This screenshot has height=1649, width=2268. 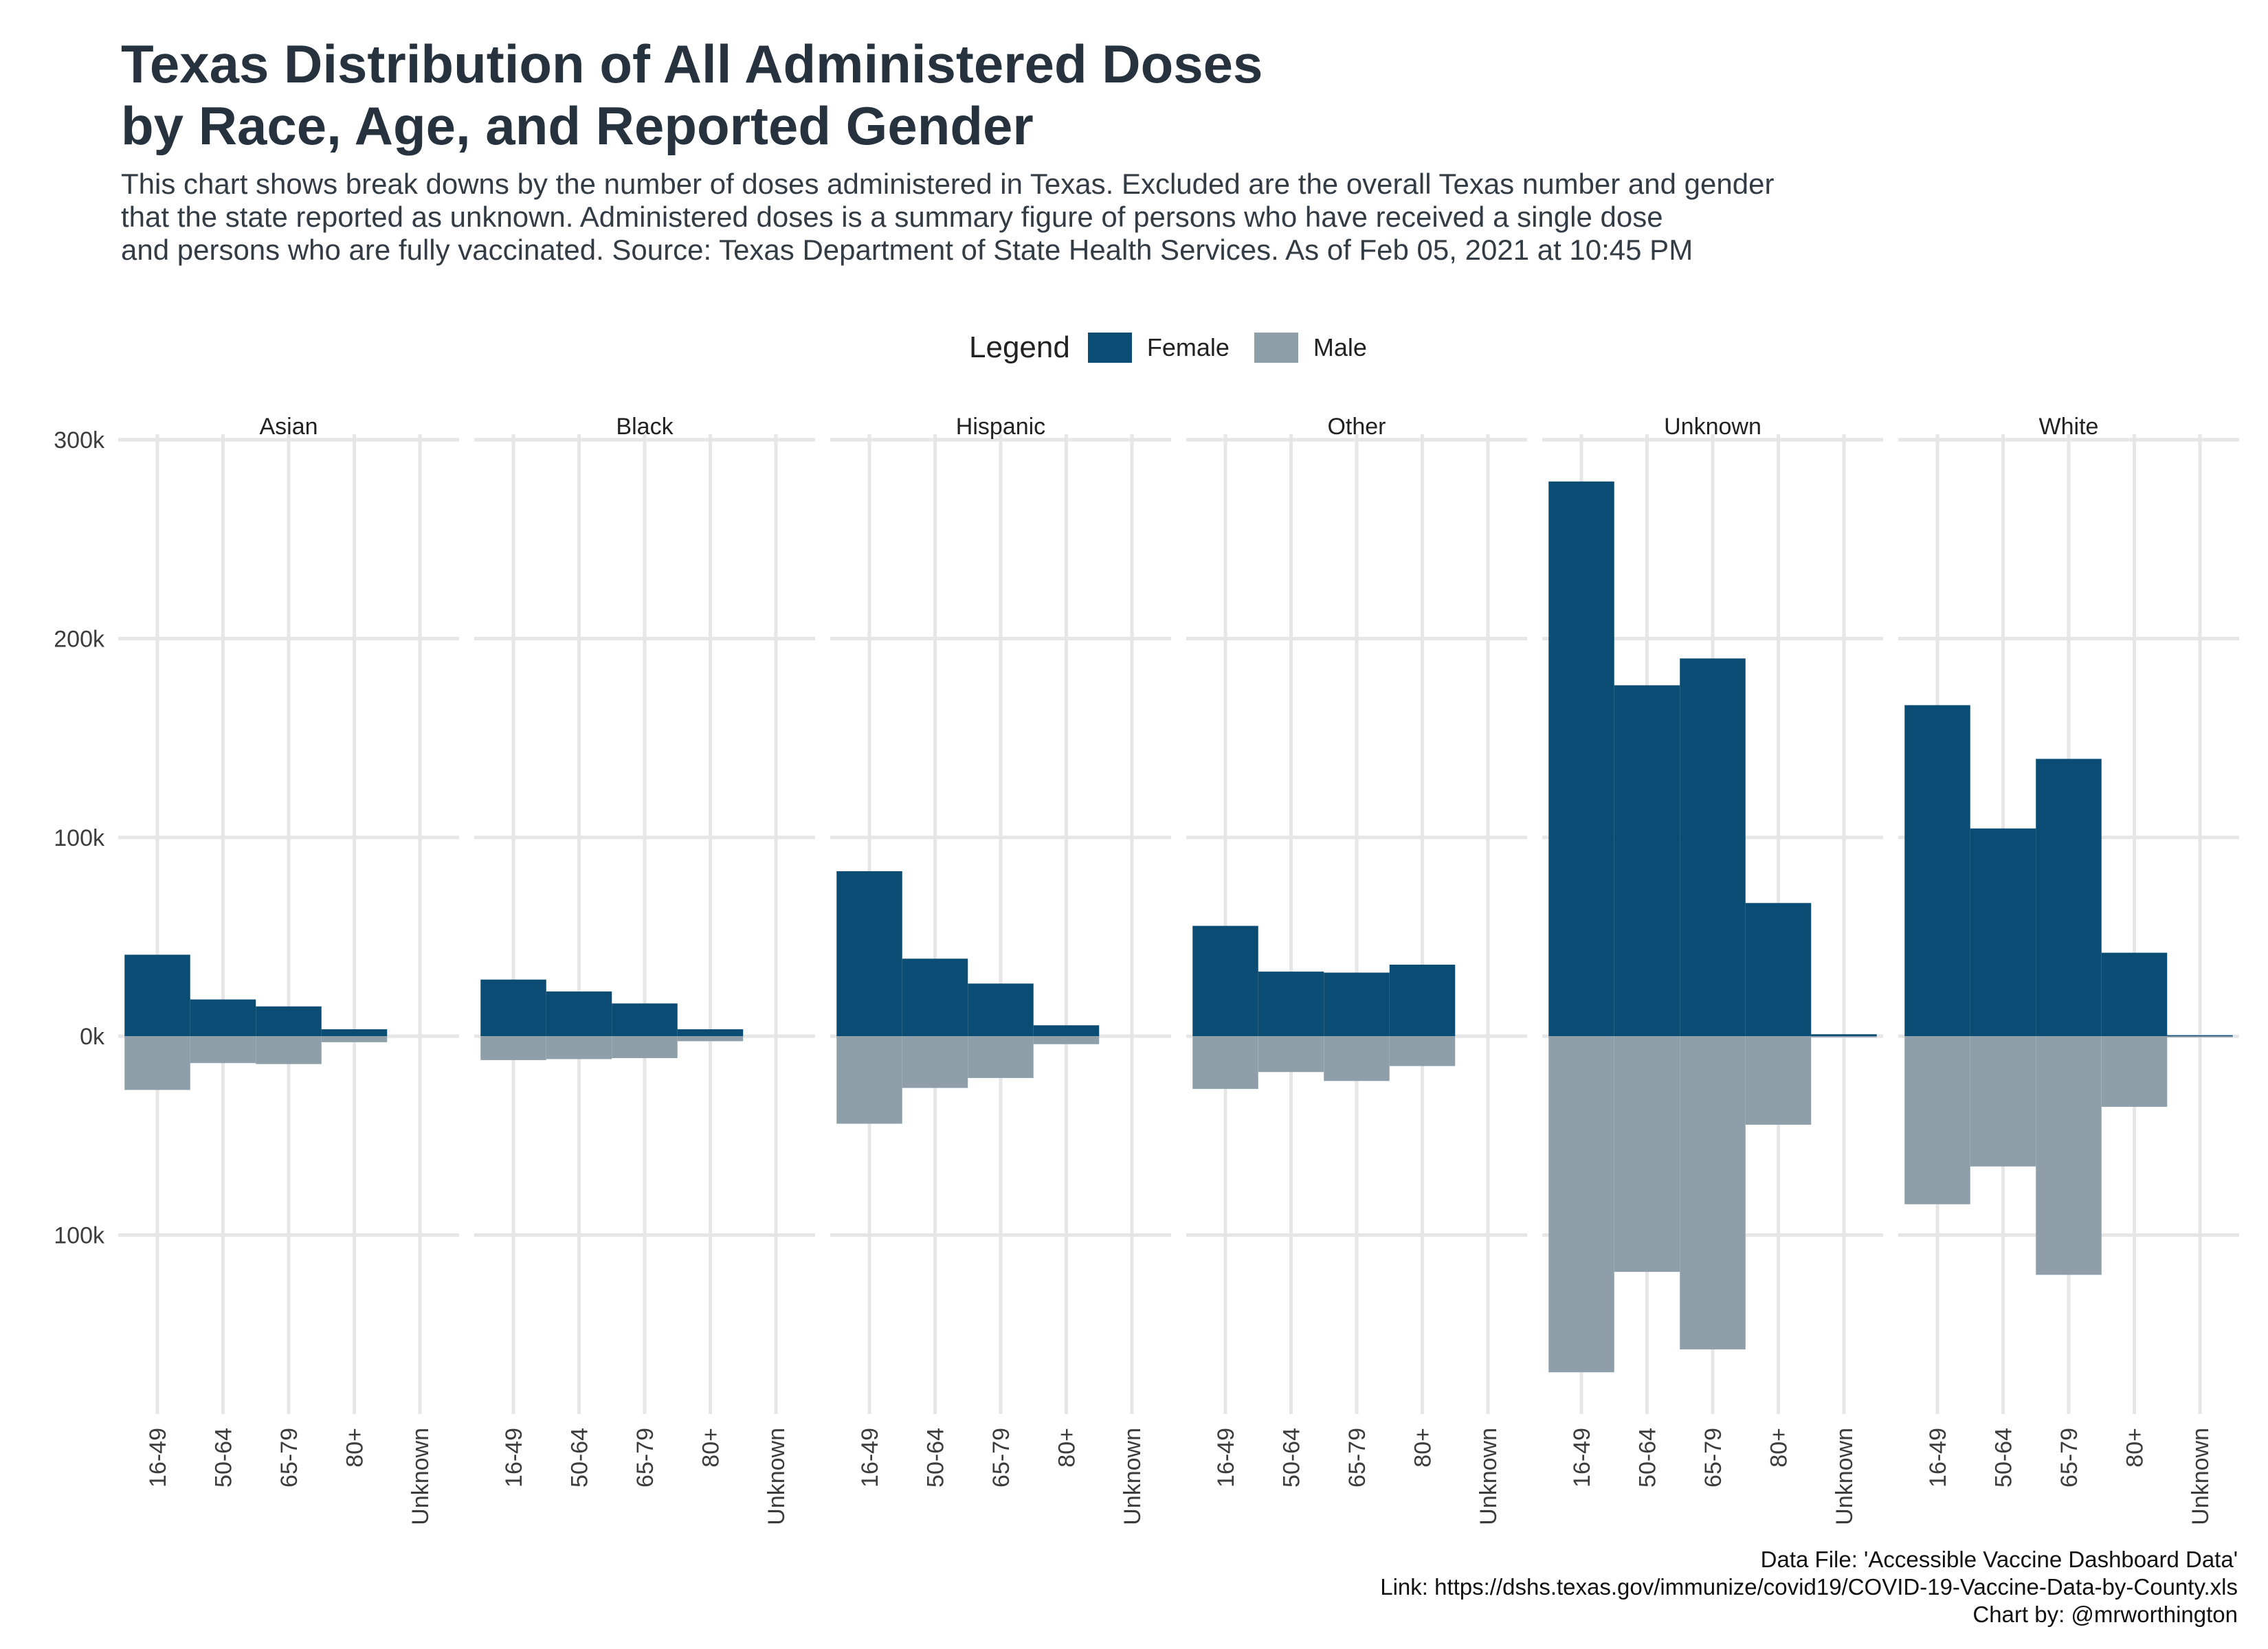 What do you see at coordinates (1713, 1192) in the screenshot?
I see `bar-unknown-65-79-male` at bounding box center [1713, 1192].